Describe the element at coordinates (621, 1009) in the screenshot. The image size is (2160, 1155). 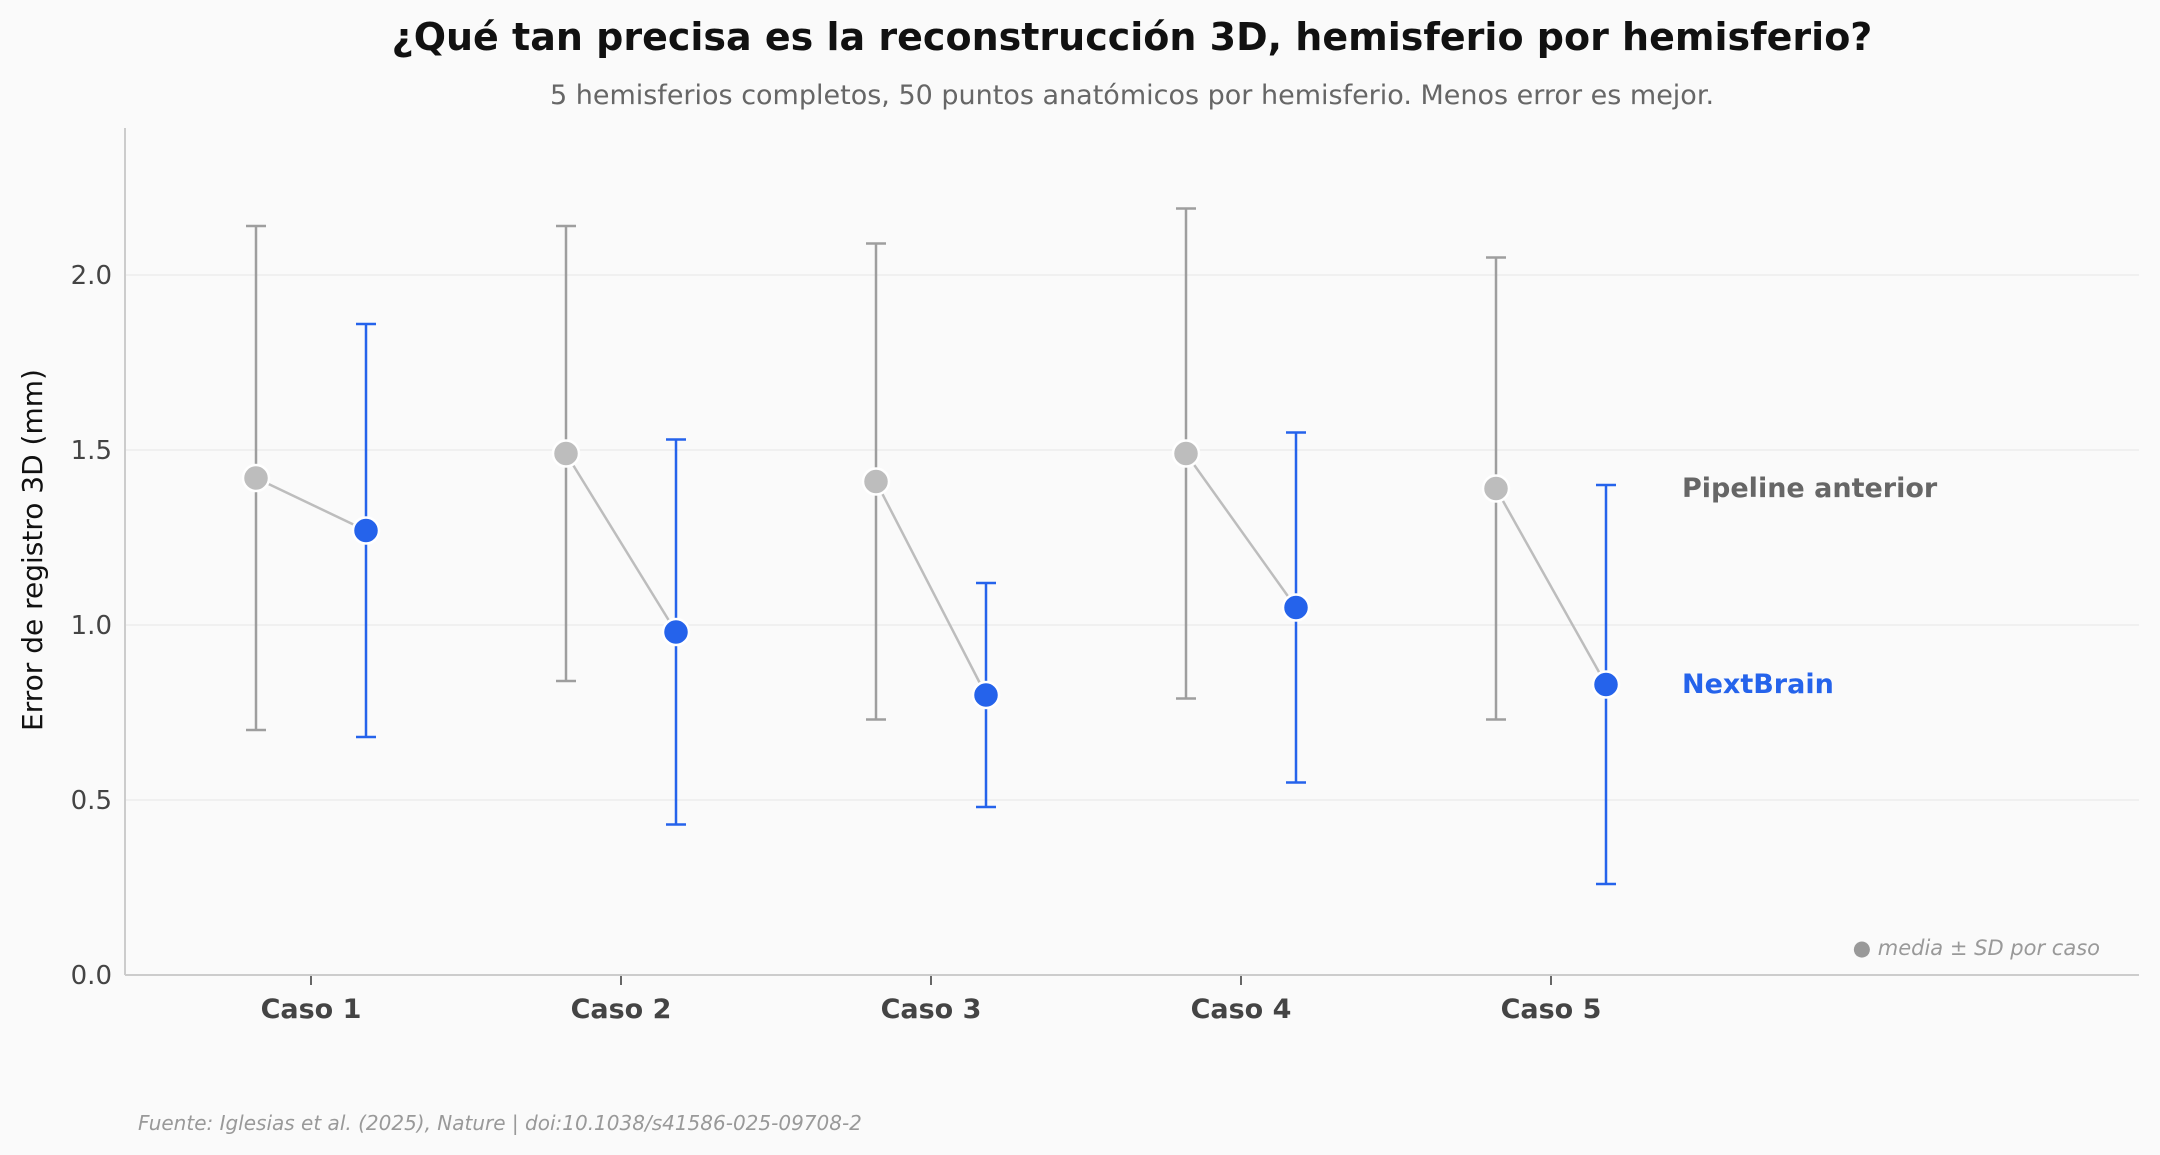
I see `x-tick-label: Caso 2` at that location.